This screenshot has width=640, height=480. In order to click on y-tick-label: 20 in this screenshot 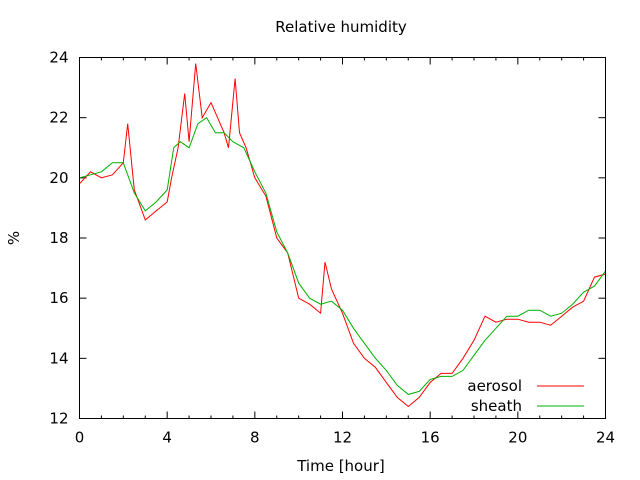, I will do `click(58, 178)`.